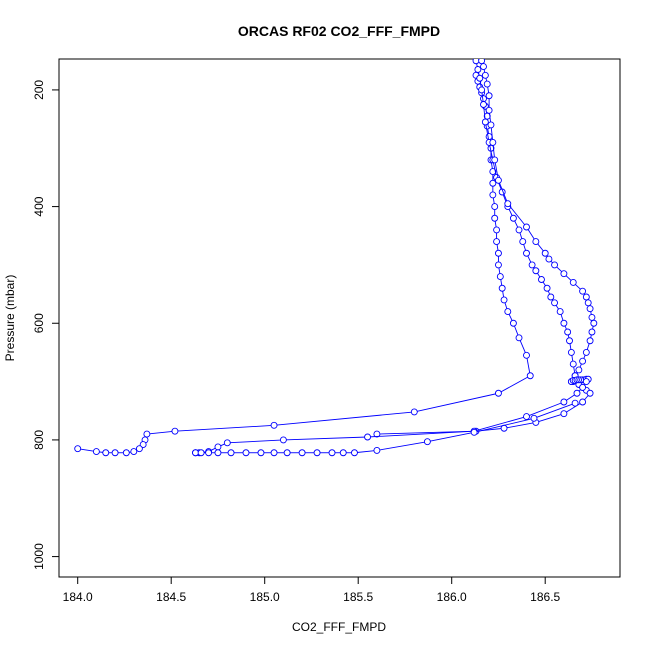 This screenshot has height=650, width=650. Describe the element at coordinates (39, 90) in the screenshot. I see `y-tick-label: 200` at that location.